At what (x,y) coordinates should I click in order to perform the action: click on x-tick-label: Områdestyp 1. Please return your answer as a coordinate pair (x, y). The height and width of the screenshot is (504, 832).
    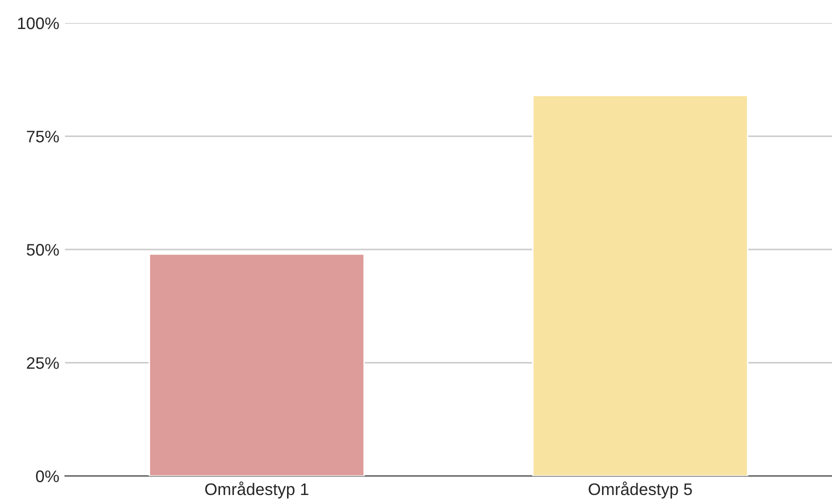
    Looking at the image, I should click on (256, 490).